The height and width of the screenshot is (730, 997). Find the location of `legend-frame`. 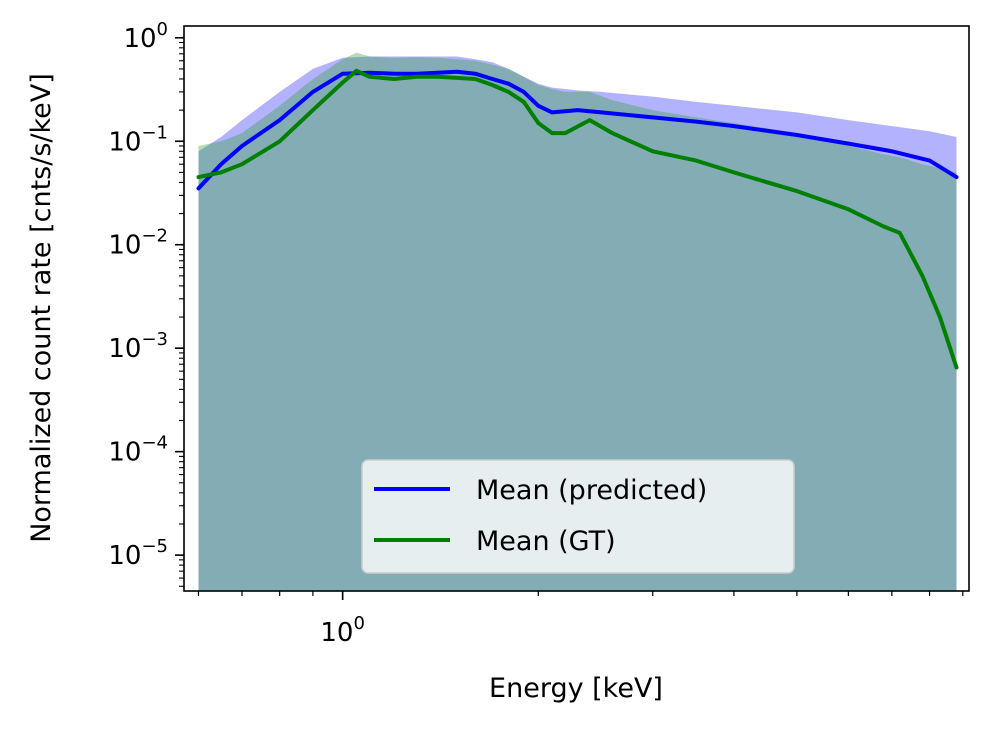

legend-frame is located at coordinates (578, 516).